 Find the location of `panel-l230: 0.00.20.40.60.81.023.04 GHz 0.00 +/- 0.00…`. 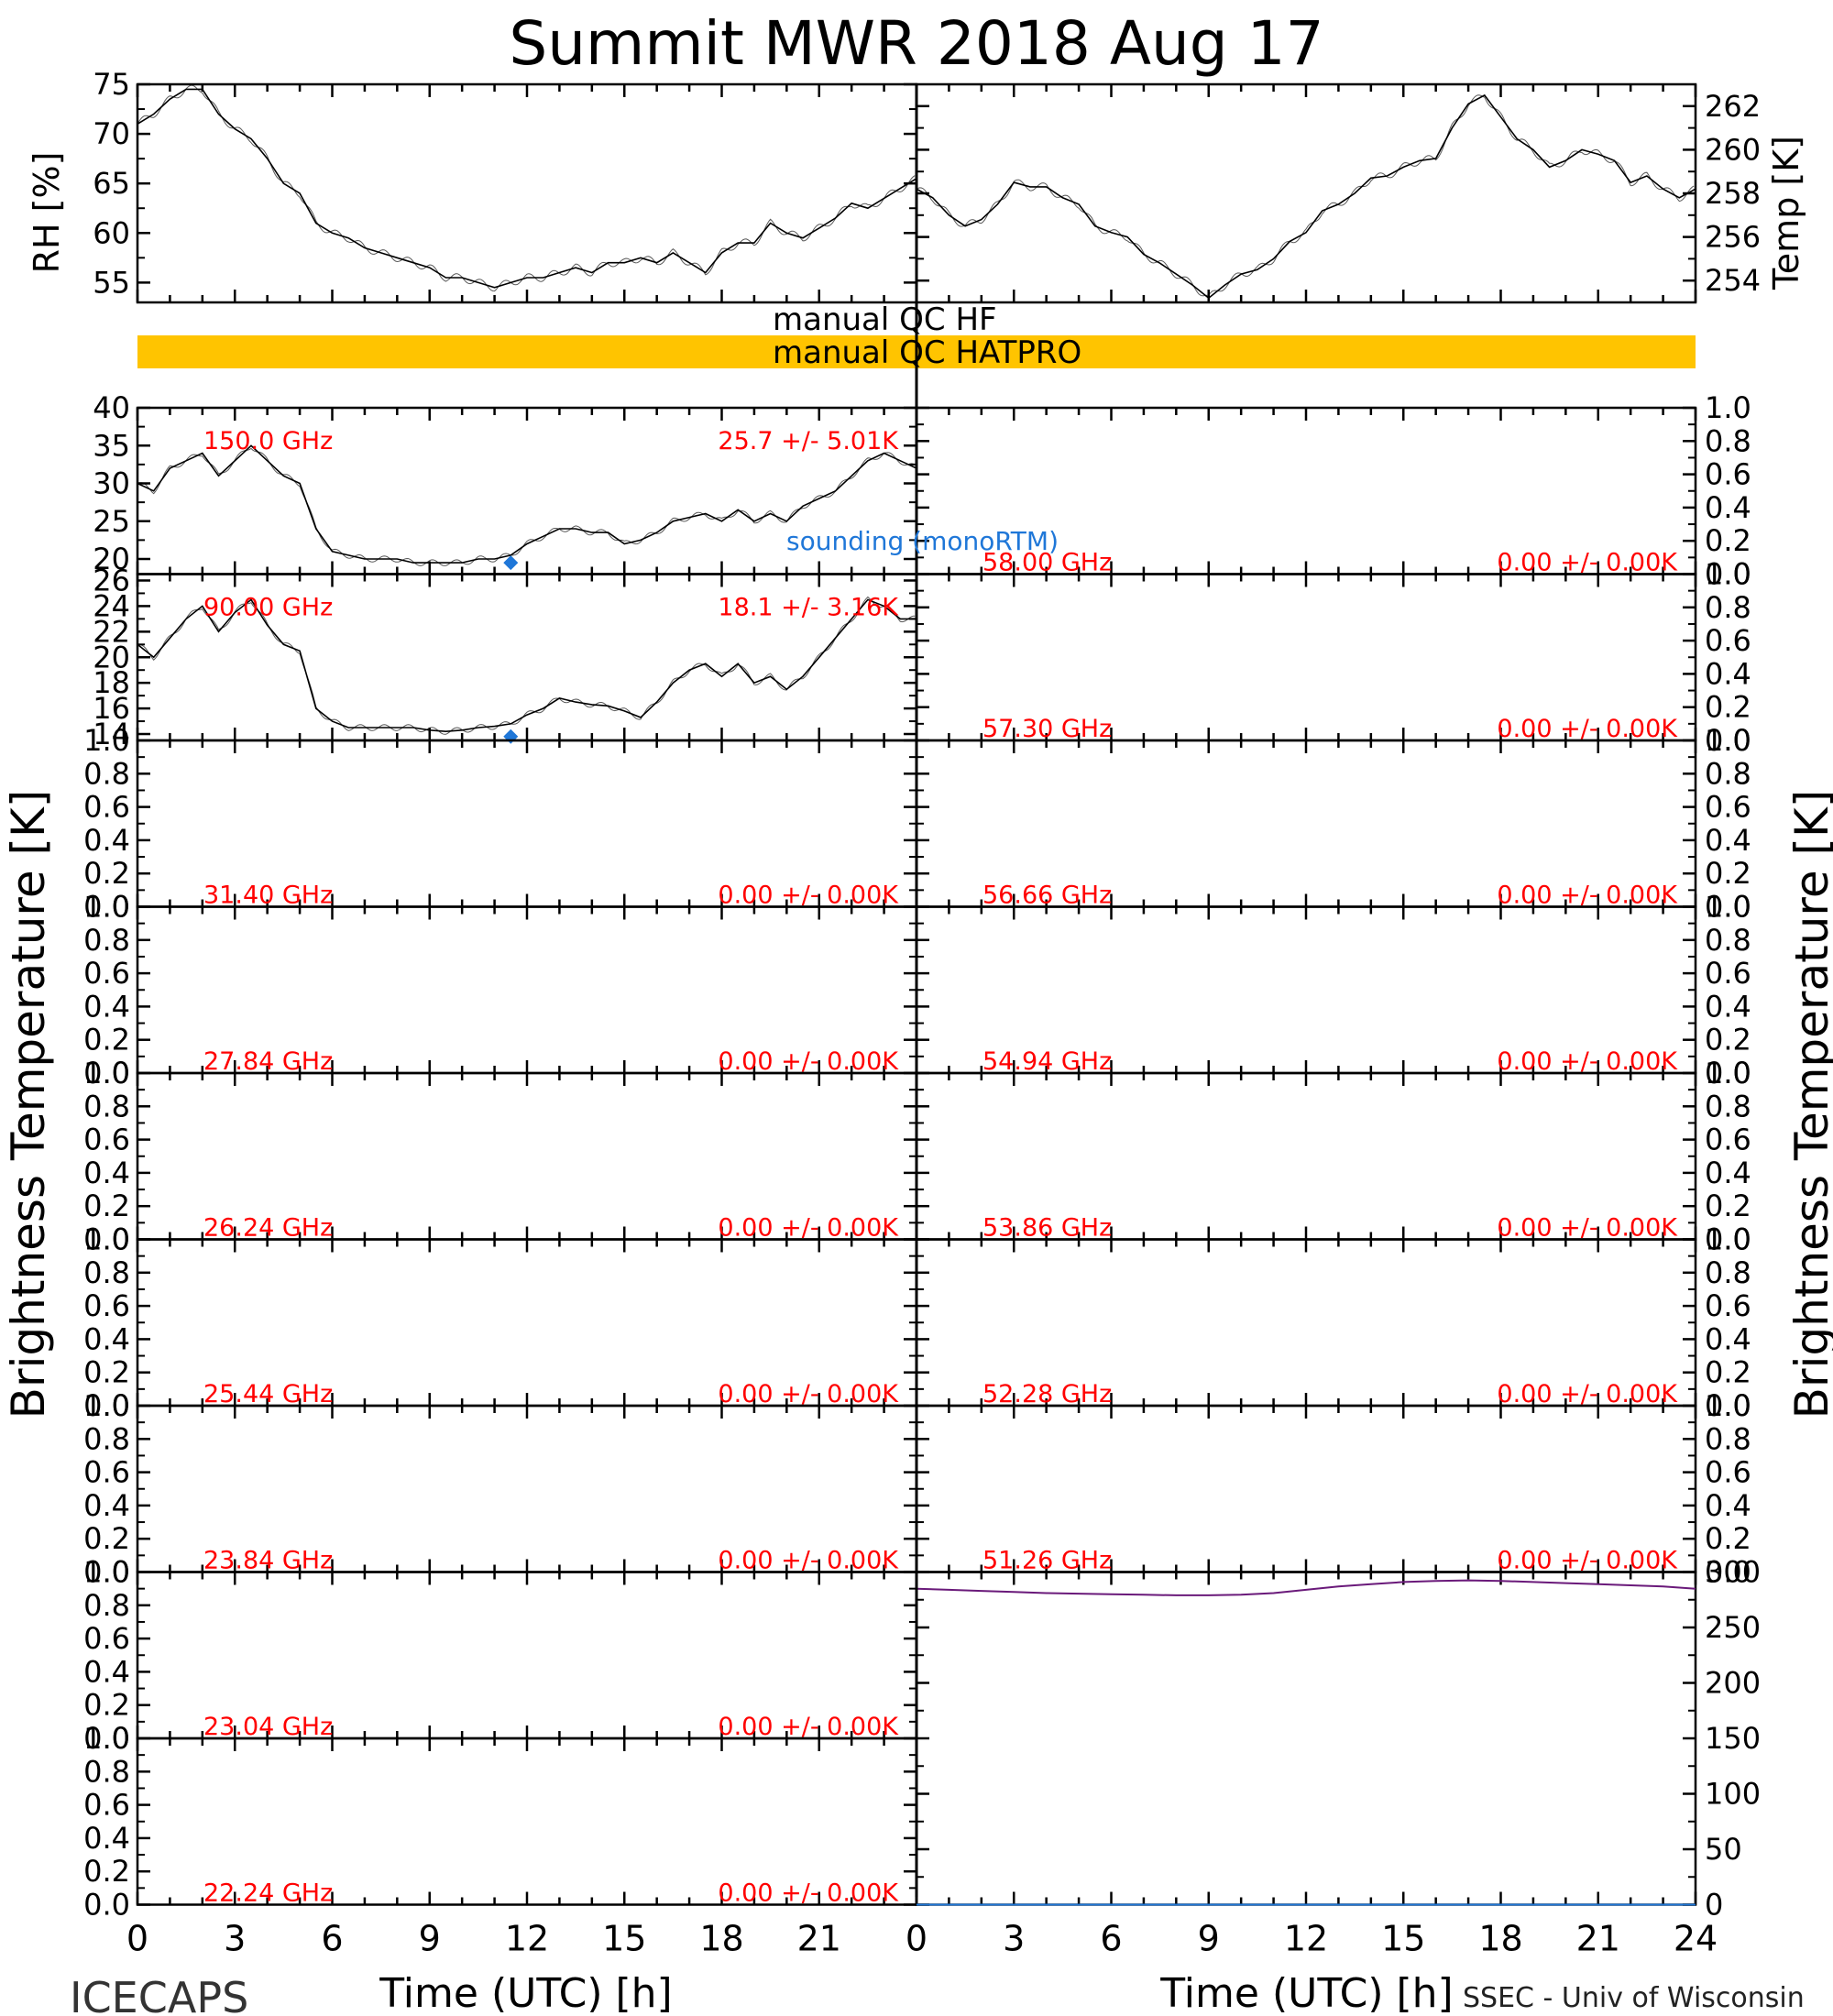

panel-l230: 0.00.20.40.60.81.023.04 GHz 0.00 +/- 0.00… is located at coordinates (500, 1655).